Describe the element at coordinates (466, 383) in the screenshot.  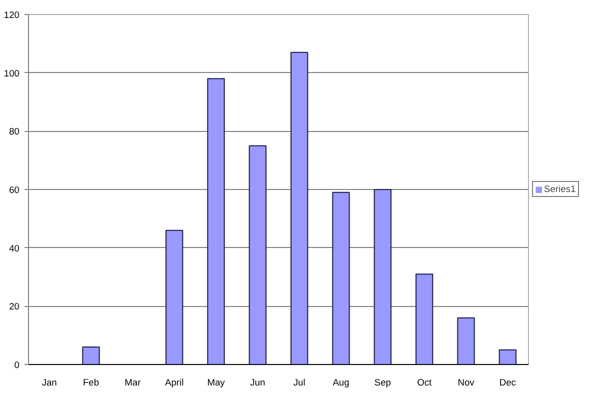
I see `x-tick-label: Nov` at that location.